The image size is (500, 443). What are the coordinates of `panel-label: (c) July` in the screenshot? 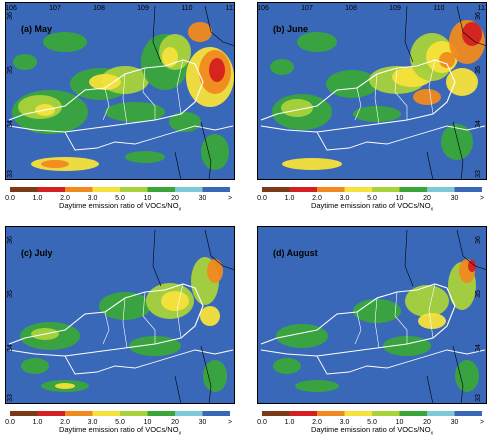 It's located at (37, 253).